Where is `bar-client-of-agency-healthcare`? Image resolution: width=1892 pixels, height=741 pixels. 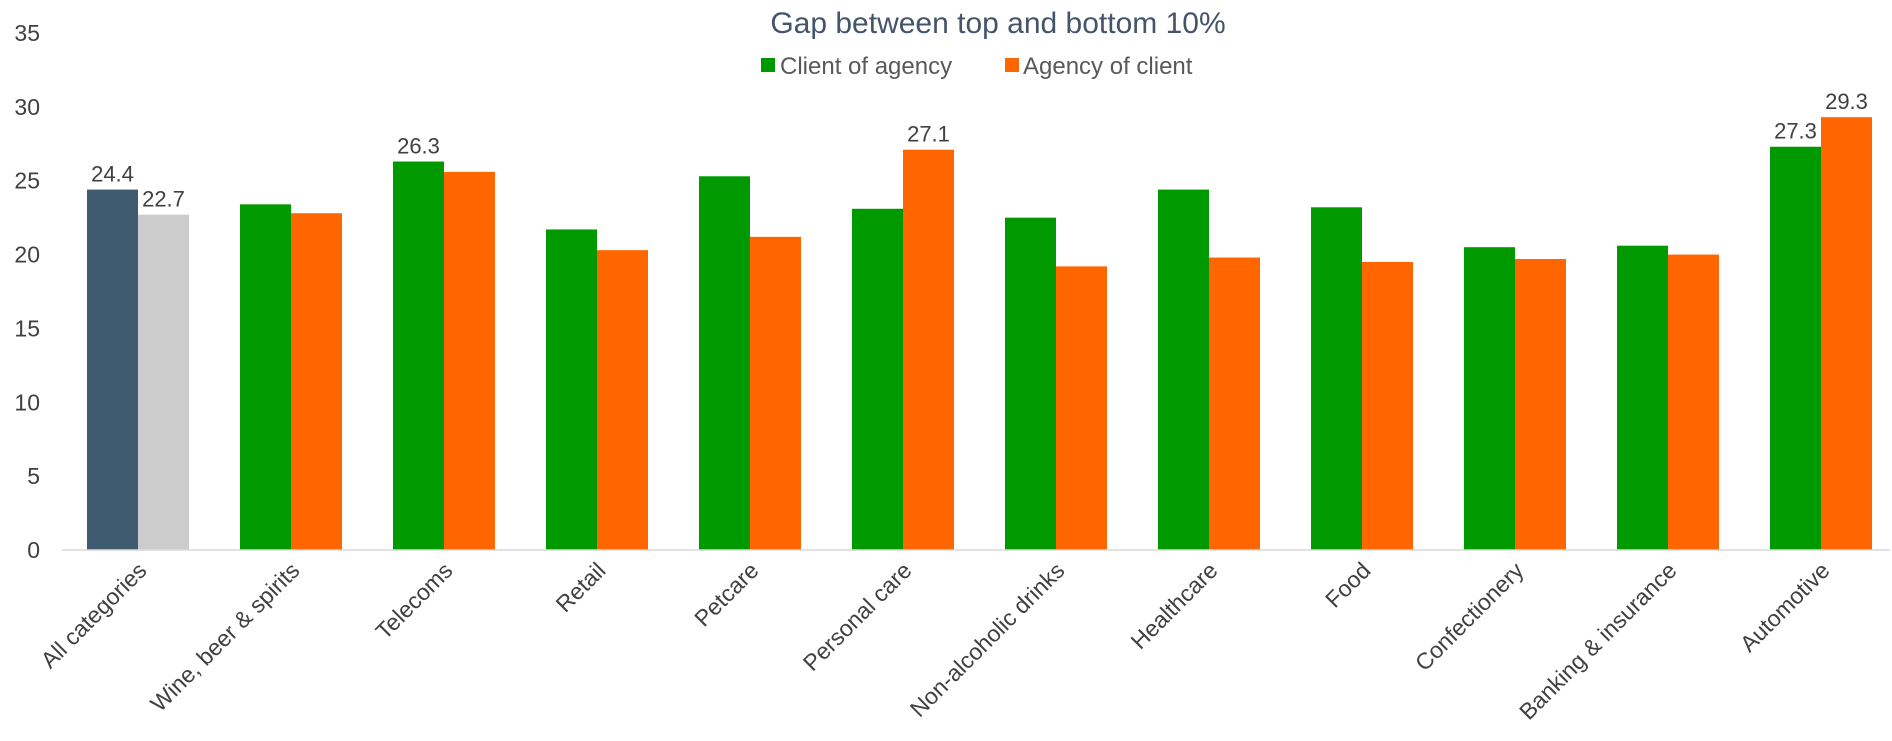 bar-client-of-agency-healthcare is located at coordinates (1183, 369).